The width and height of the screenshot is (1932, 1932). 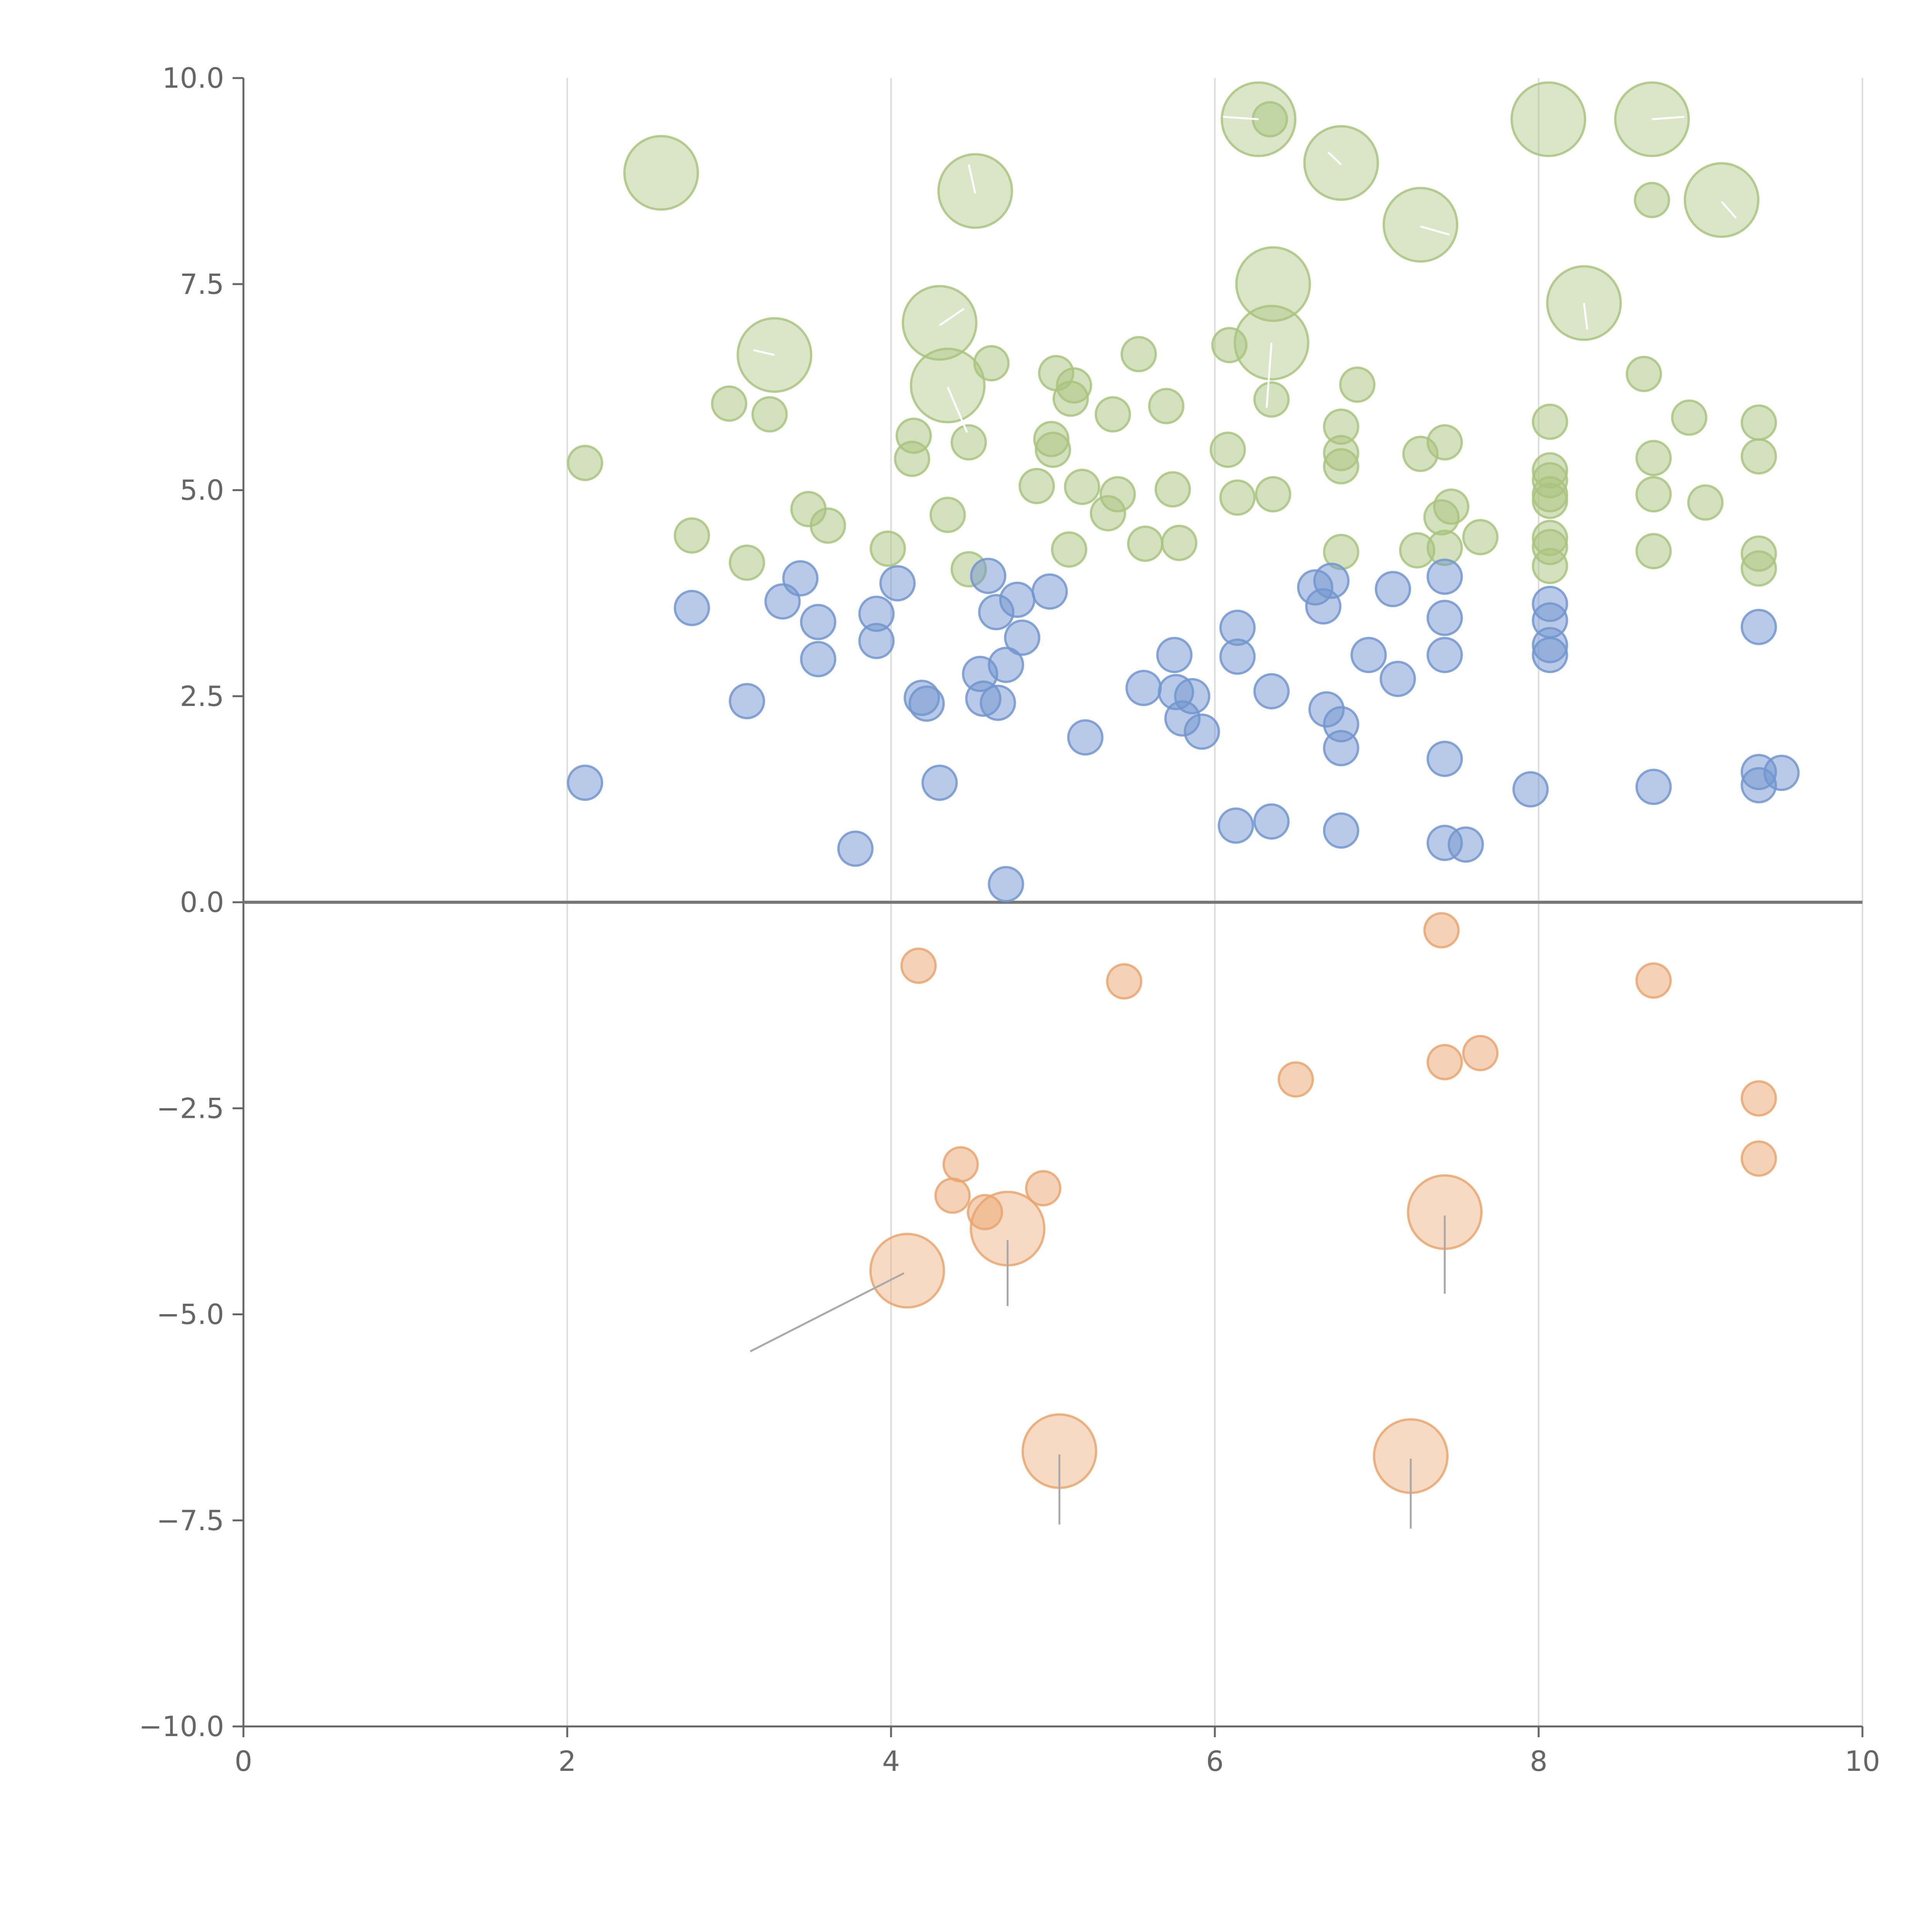 What do you see at coordinates (190, 1314) in the screenshot?
I see `y-tick-label: −5.0` at bounding box center [190, 1314].